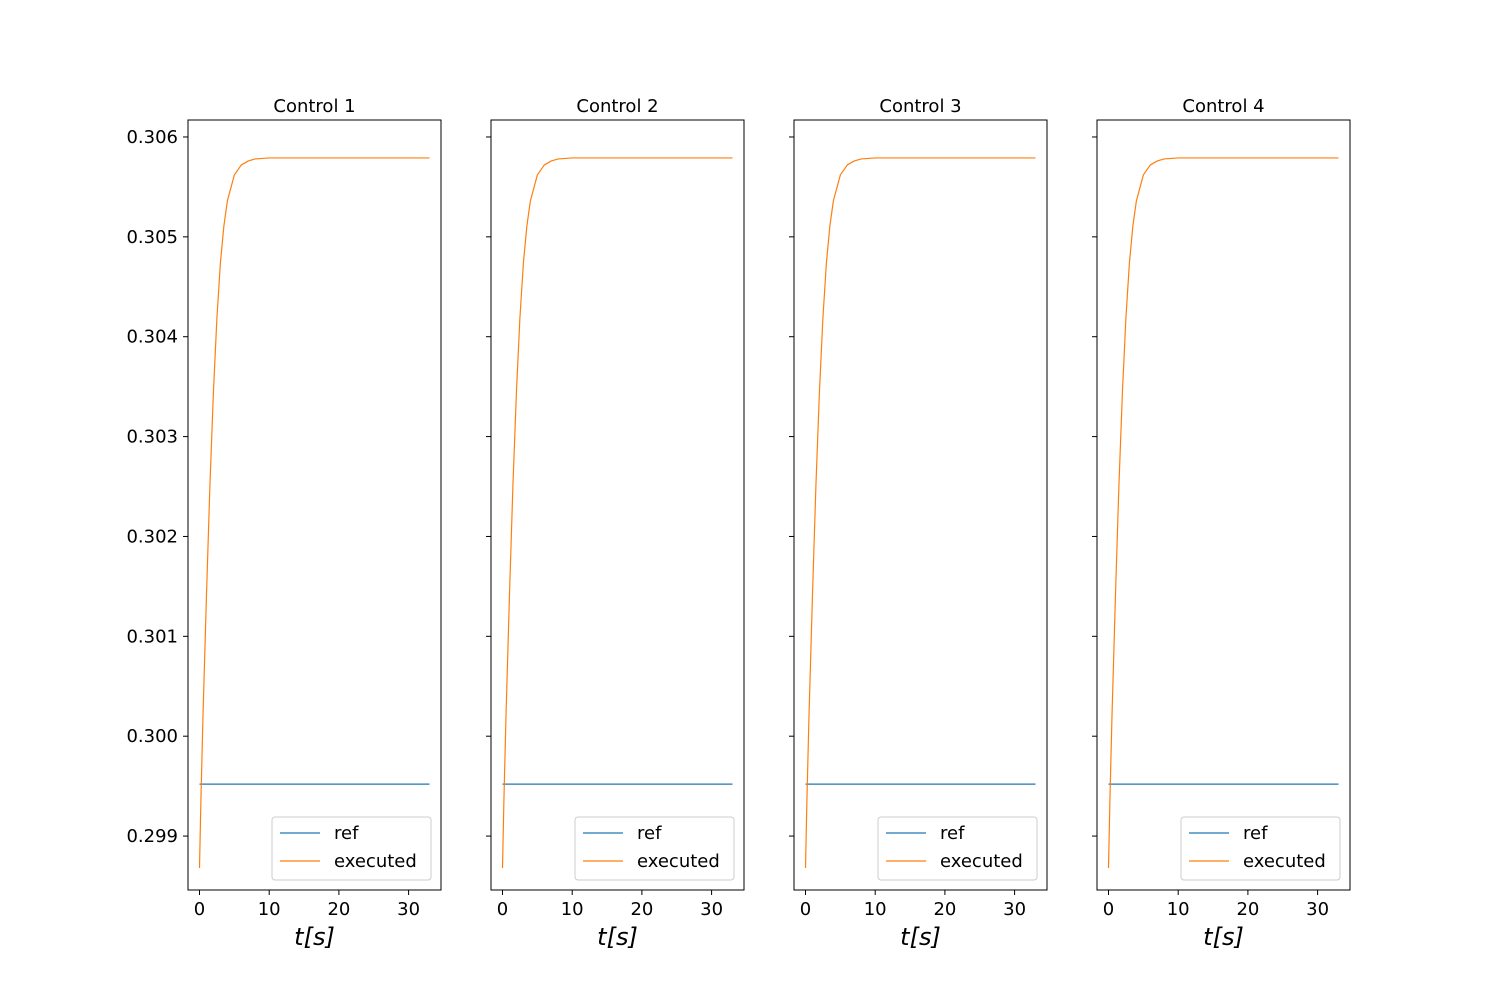 This screenshot has height=1000, width=1500. Describe the element at coordinates (152, 536) in the screenshot. I see `y-tick-label: 0.302` at that location.